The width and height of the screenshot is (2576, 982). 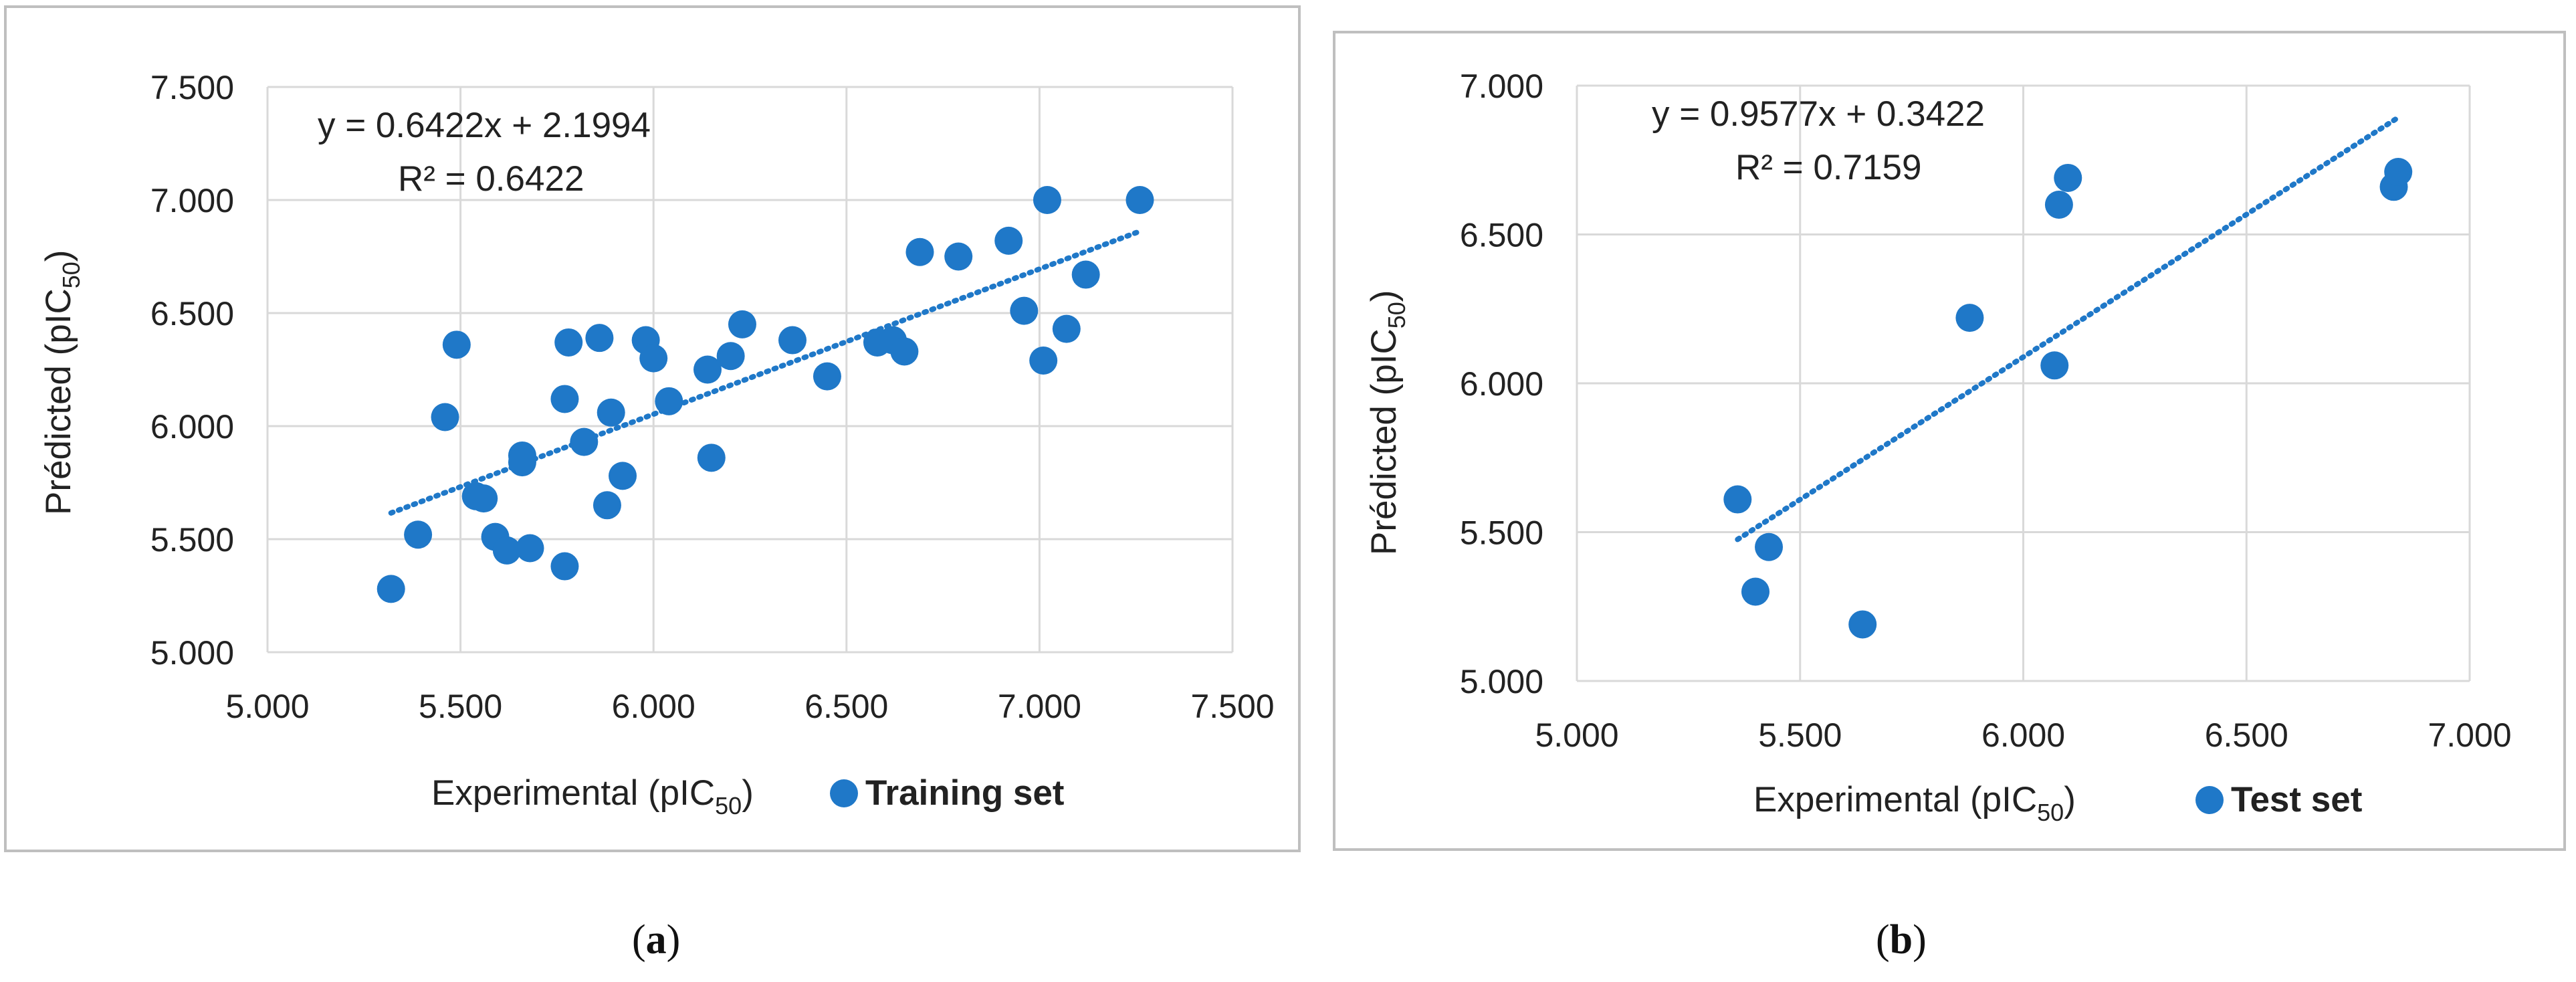 I want to click on chart-a-x-tick-label: 5.000, so click(x=267, y=707).